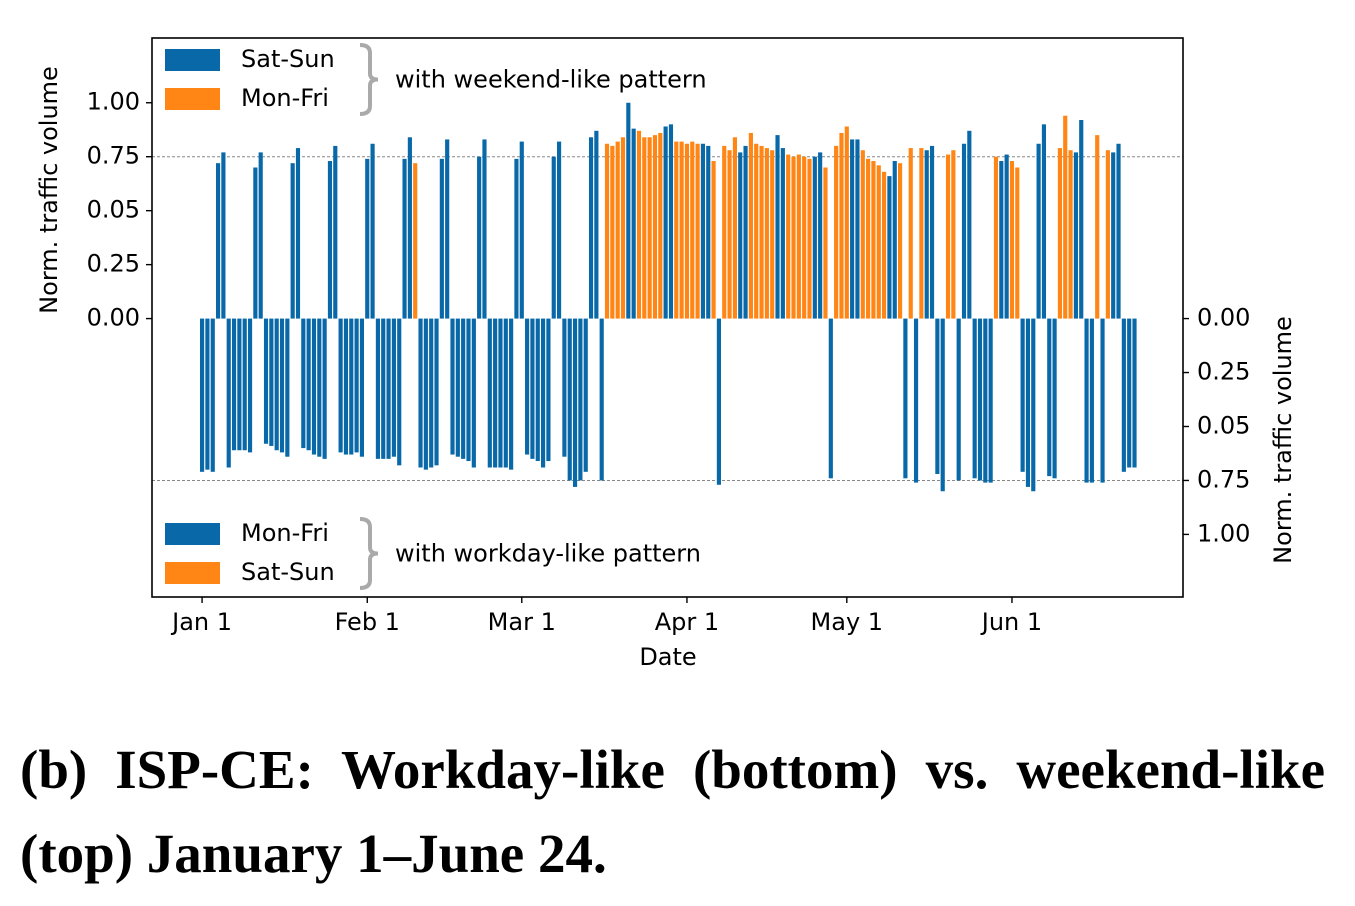  What do you see at coordinates (369, 553) in the screenshot?
I see `legend-brace` at bounding box center [369, 553].